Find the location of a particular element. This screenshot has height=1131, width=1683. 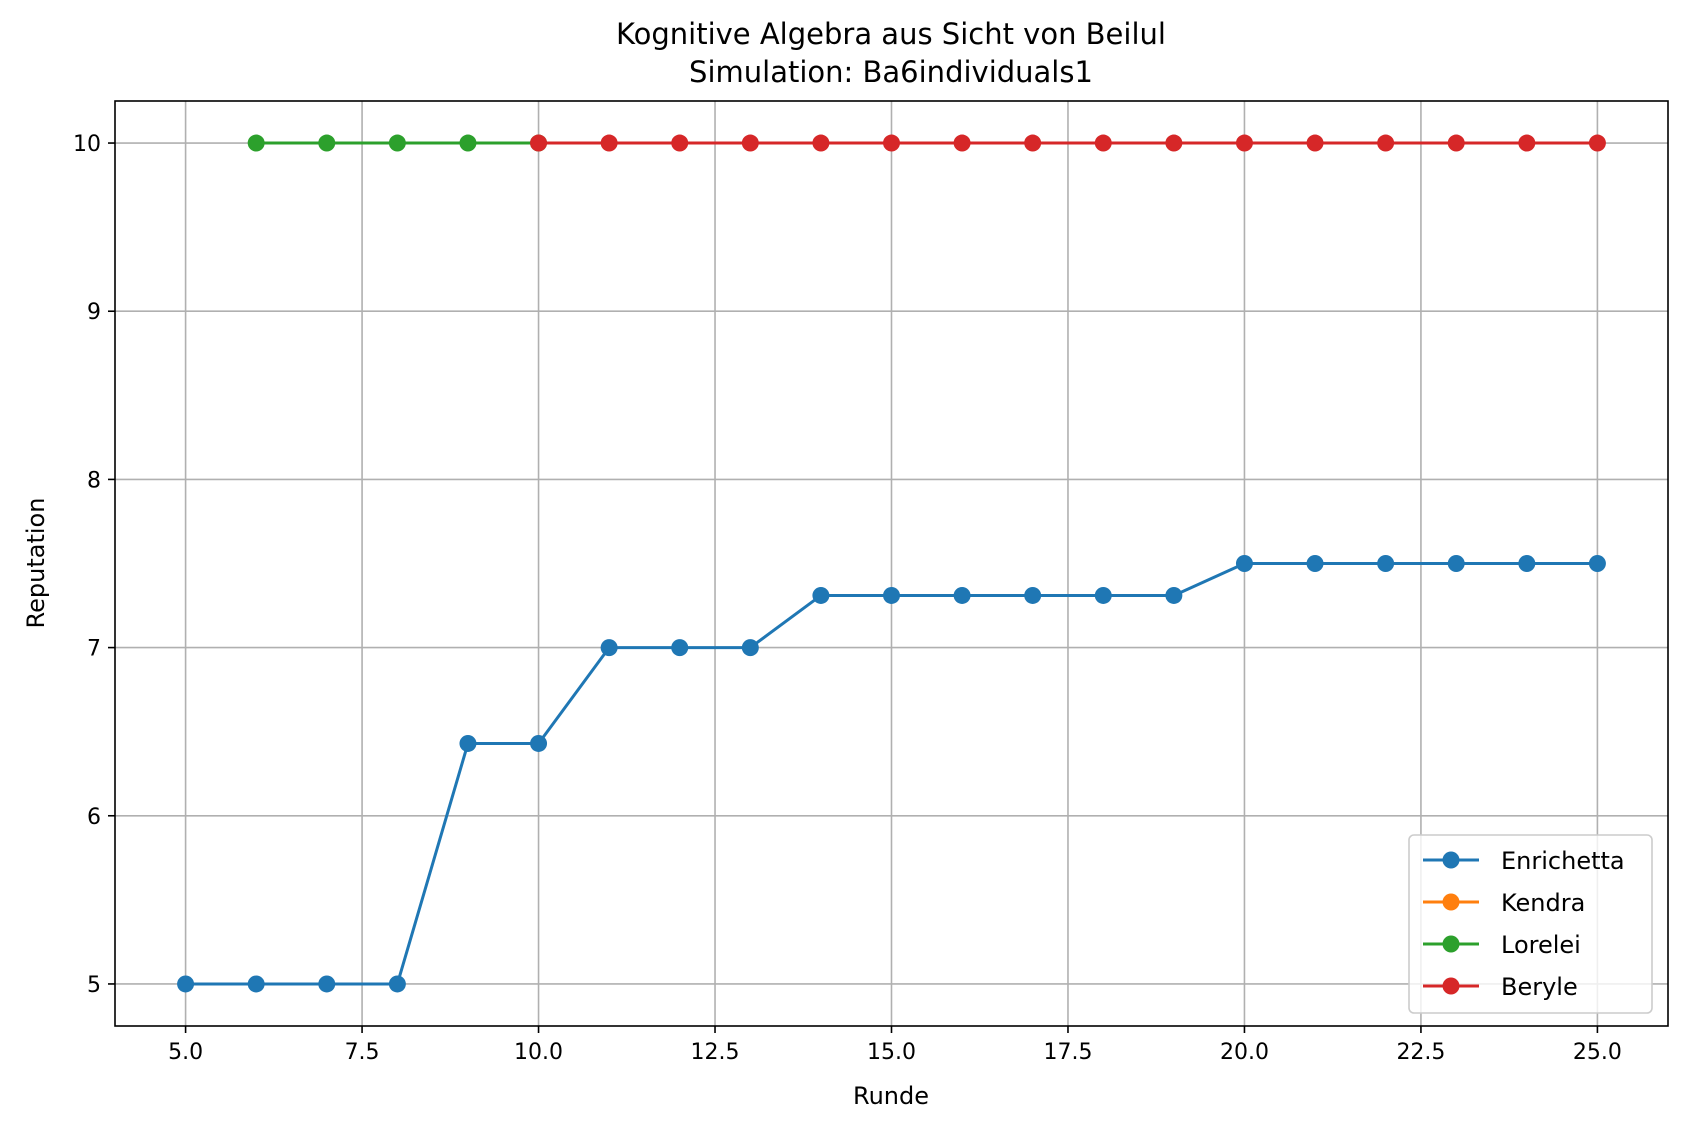

legend-item-lorelei: Lorelei is located at coordinates (1502, 945).